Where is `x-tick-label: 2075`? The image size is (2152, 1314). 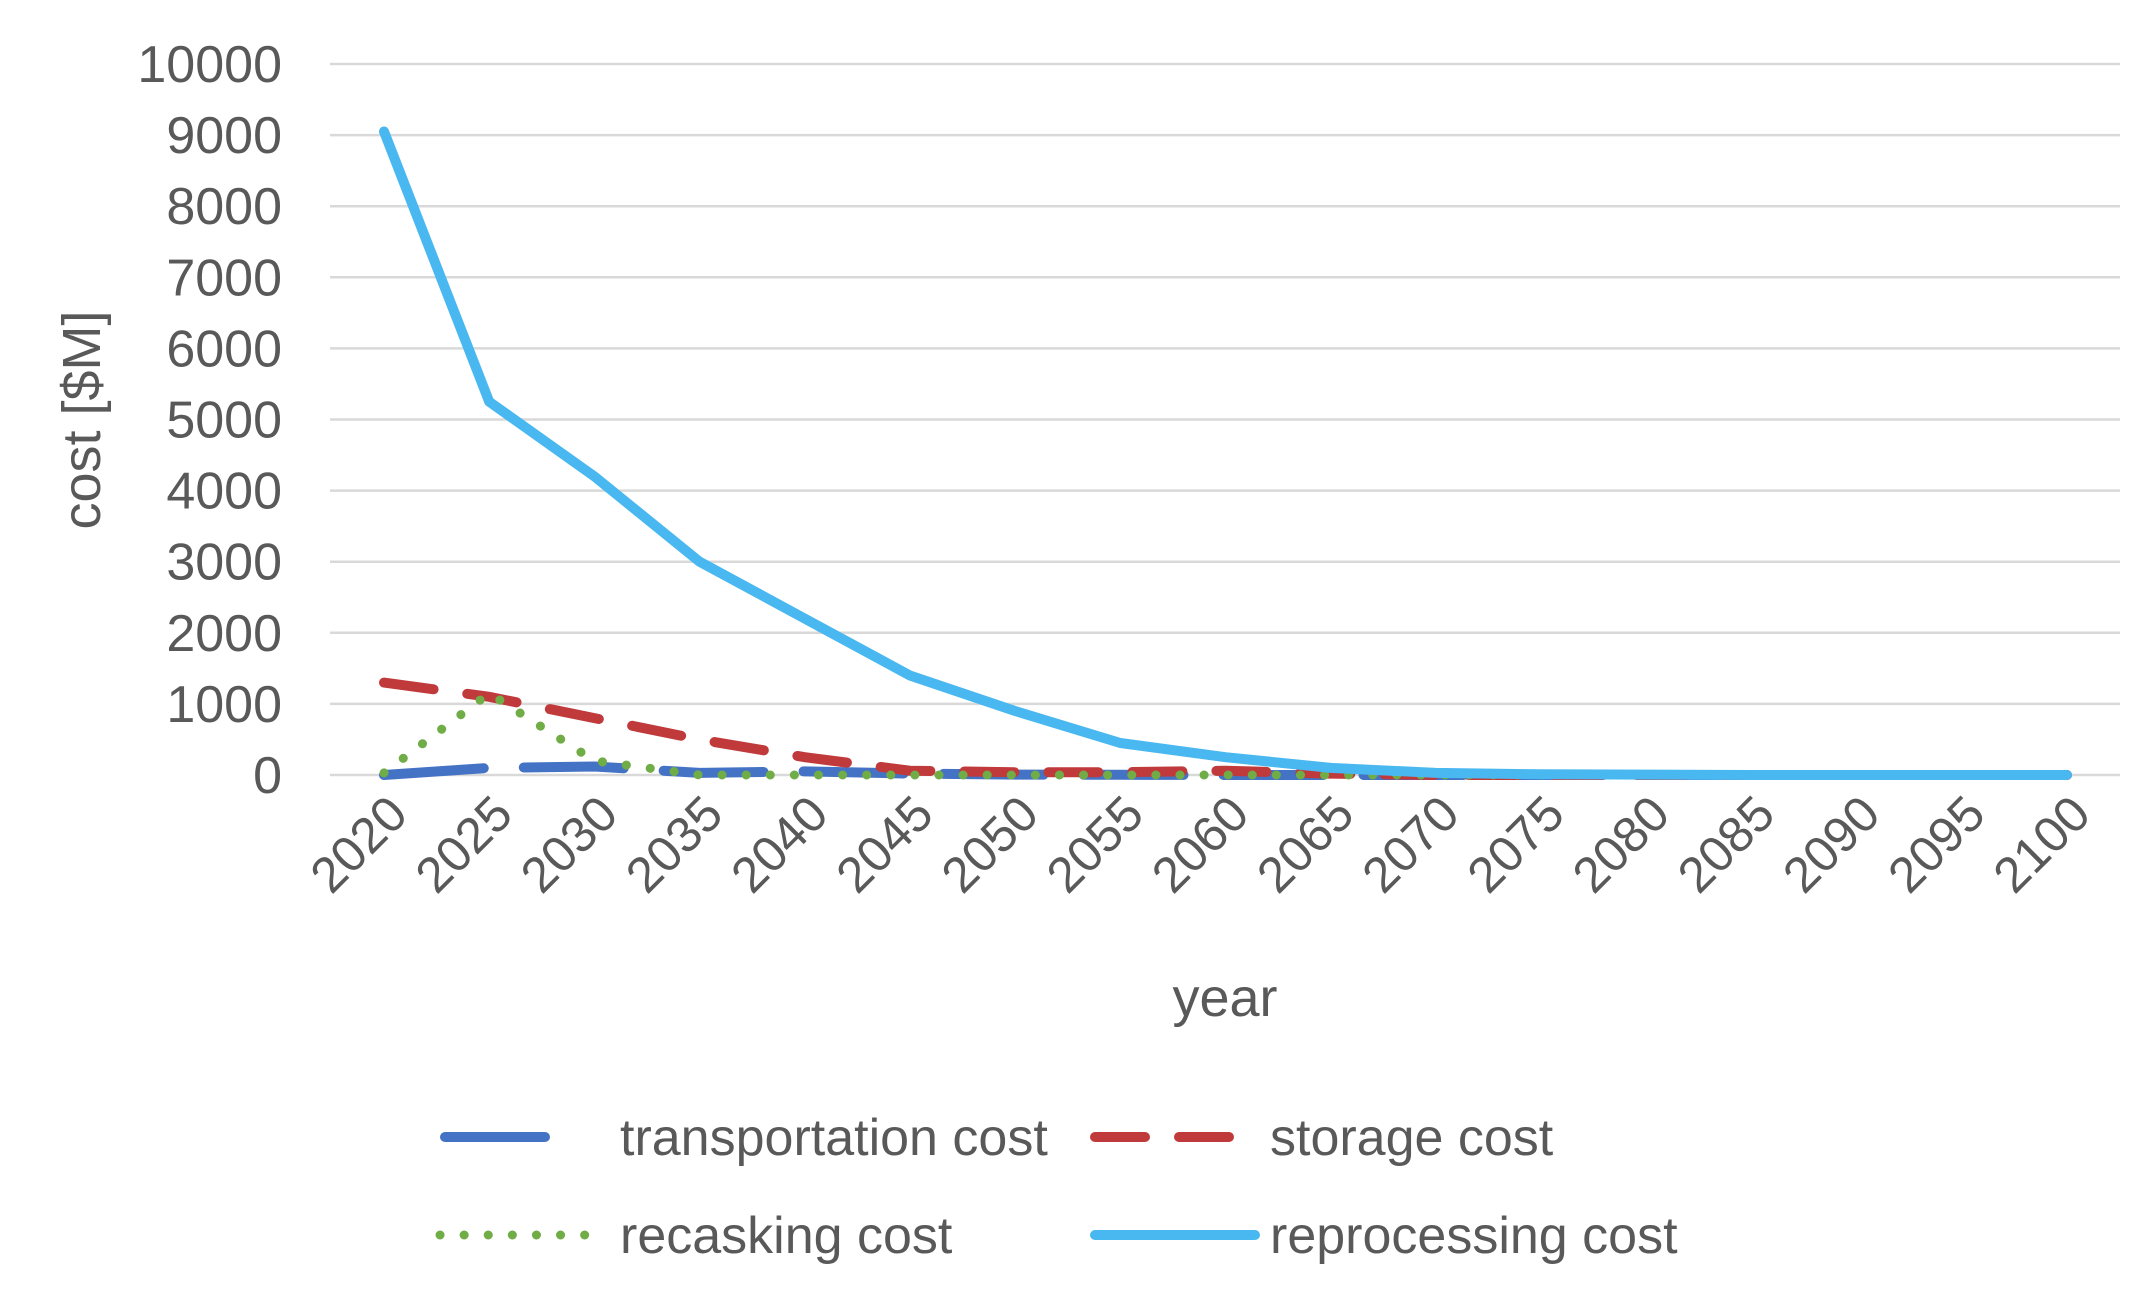
x-tick-label: 2075 is located at coordinates (1516, 844).